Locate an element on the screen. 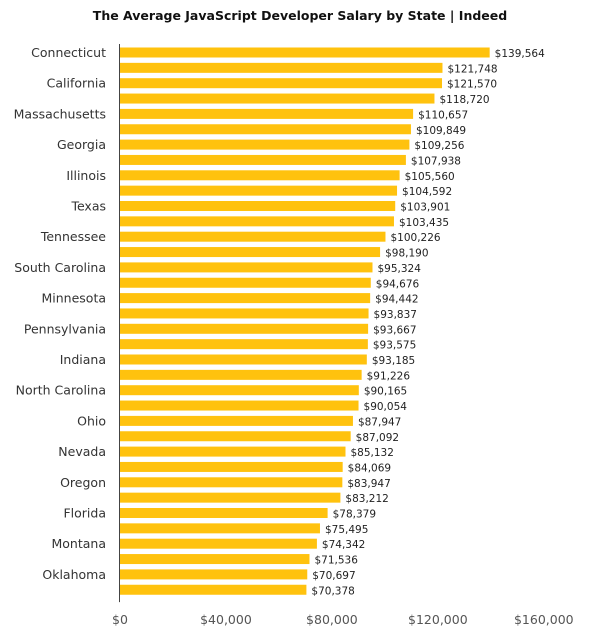 The height and width of the screenshot is (637, 600). value-label: $110,657 is located at coordinates (443, 115).